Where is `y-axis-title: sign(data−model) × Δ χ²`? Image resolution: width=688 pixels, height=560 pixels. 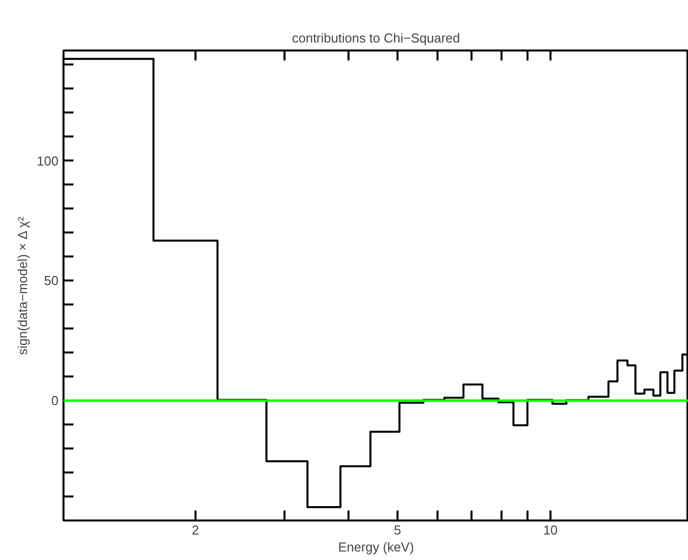 y-axis-title: sign(data−model) × Δ χ² is located at coordinates (22, 286).